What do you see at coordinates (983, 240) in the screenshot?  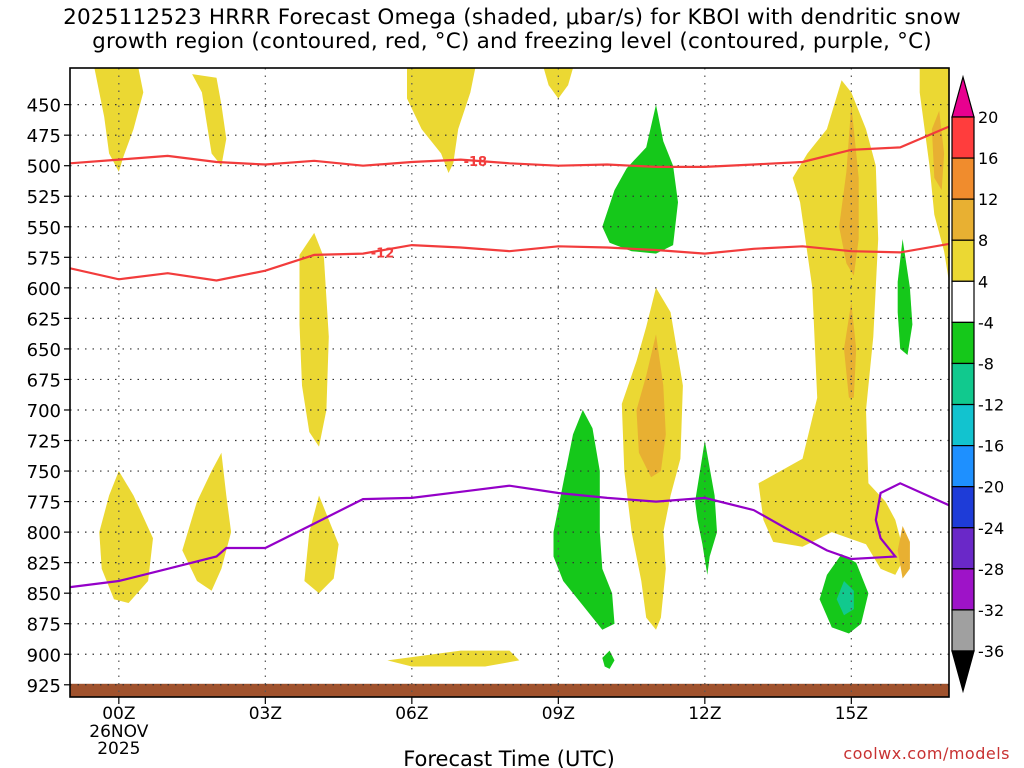 I see `colorbar-label-3: 8` at bounding box center [983, 240].